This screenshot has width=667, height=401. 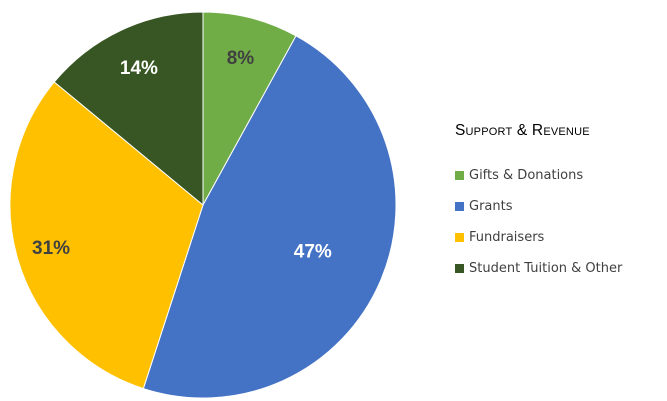 I want to click on legend-item-student-tuition-other: Student Tuition & Other, so click(x=538, y=268).